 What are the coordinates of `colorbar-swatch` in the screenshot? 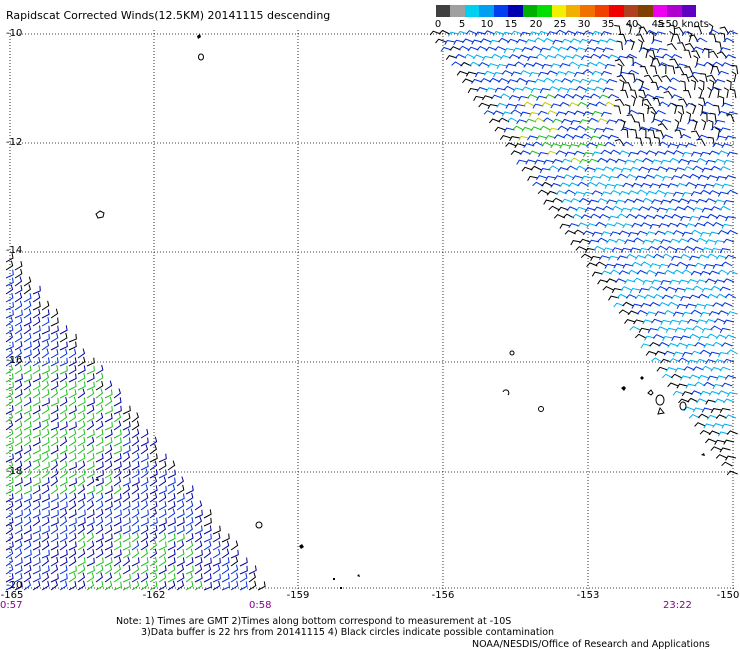 It's located at (675, 11).